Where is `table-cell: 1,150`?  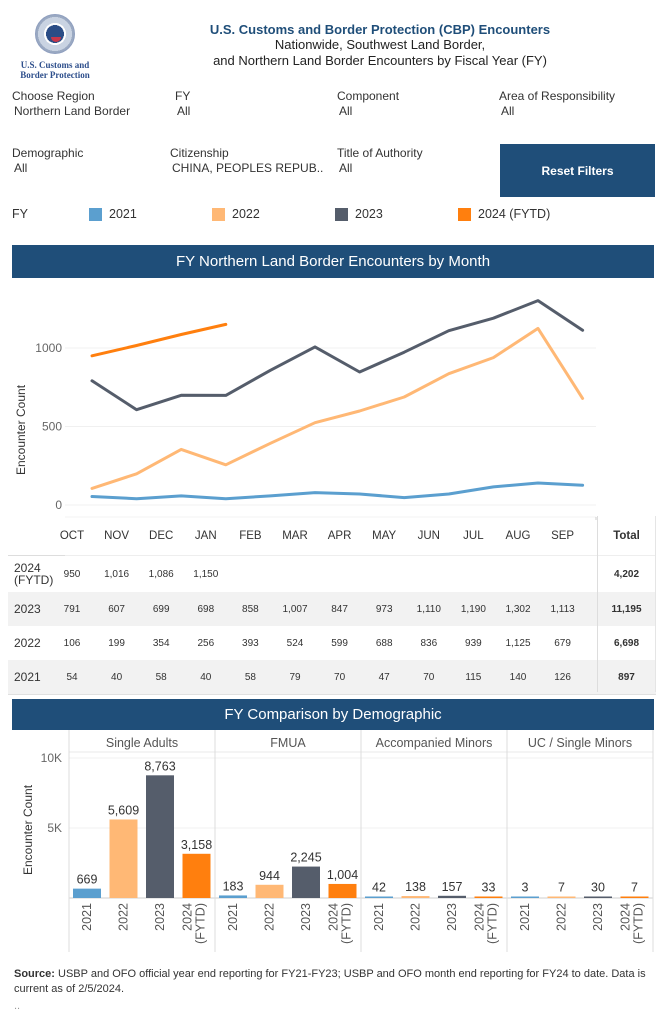 table-cell: 1,150 is located at coordinates (206, 574).